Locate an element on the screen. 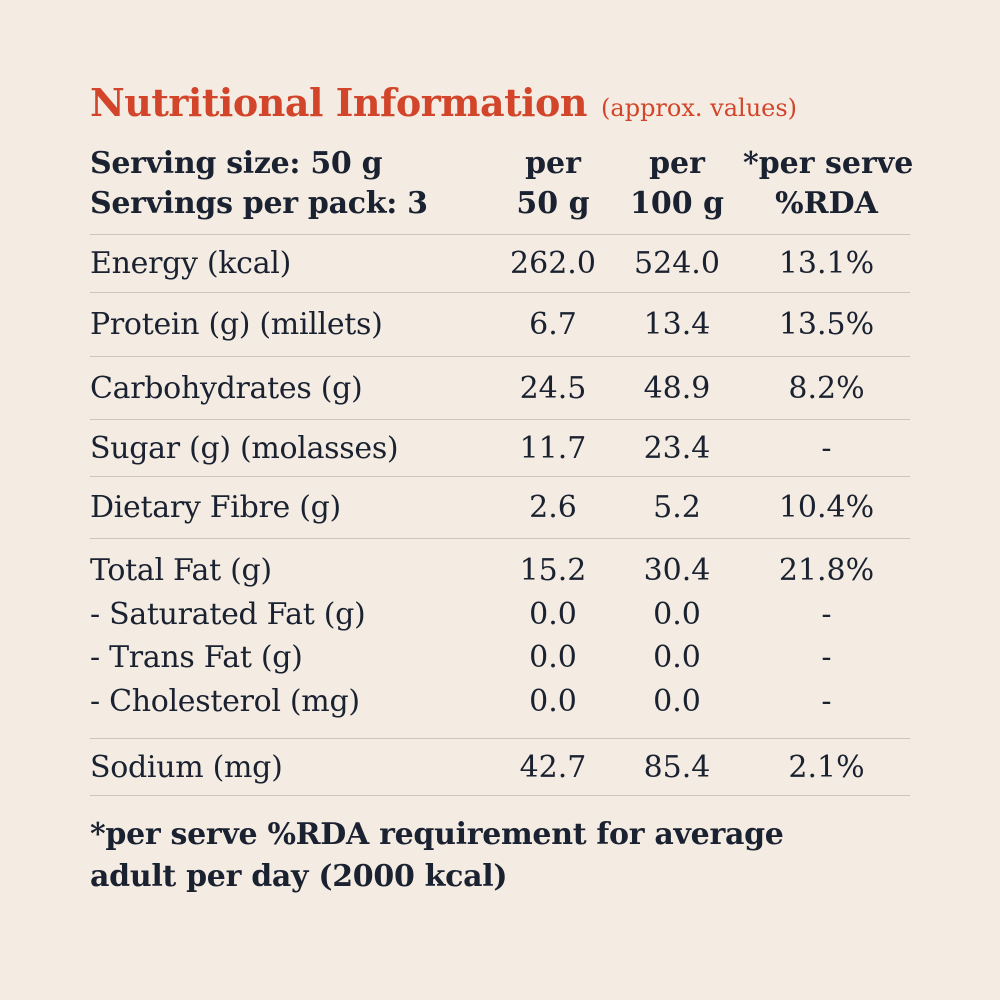 This screenshot has width=1000, height=1000. table-row: - Cholesterol (mg) 0.0 0.0 - is located at coordinates (500, 702).